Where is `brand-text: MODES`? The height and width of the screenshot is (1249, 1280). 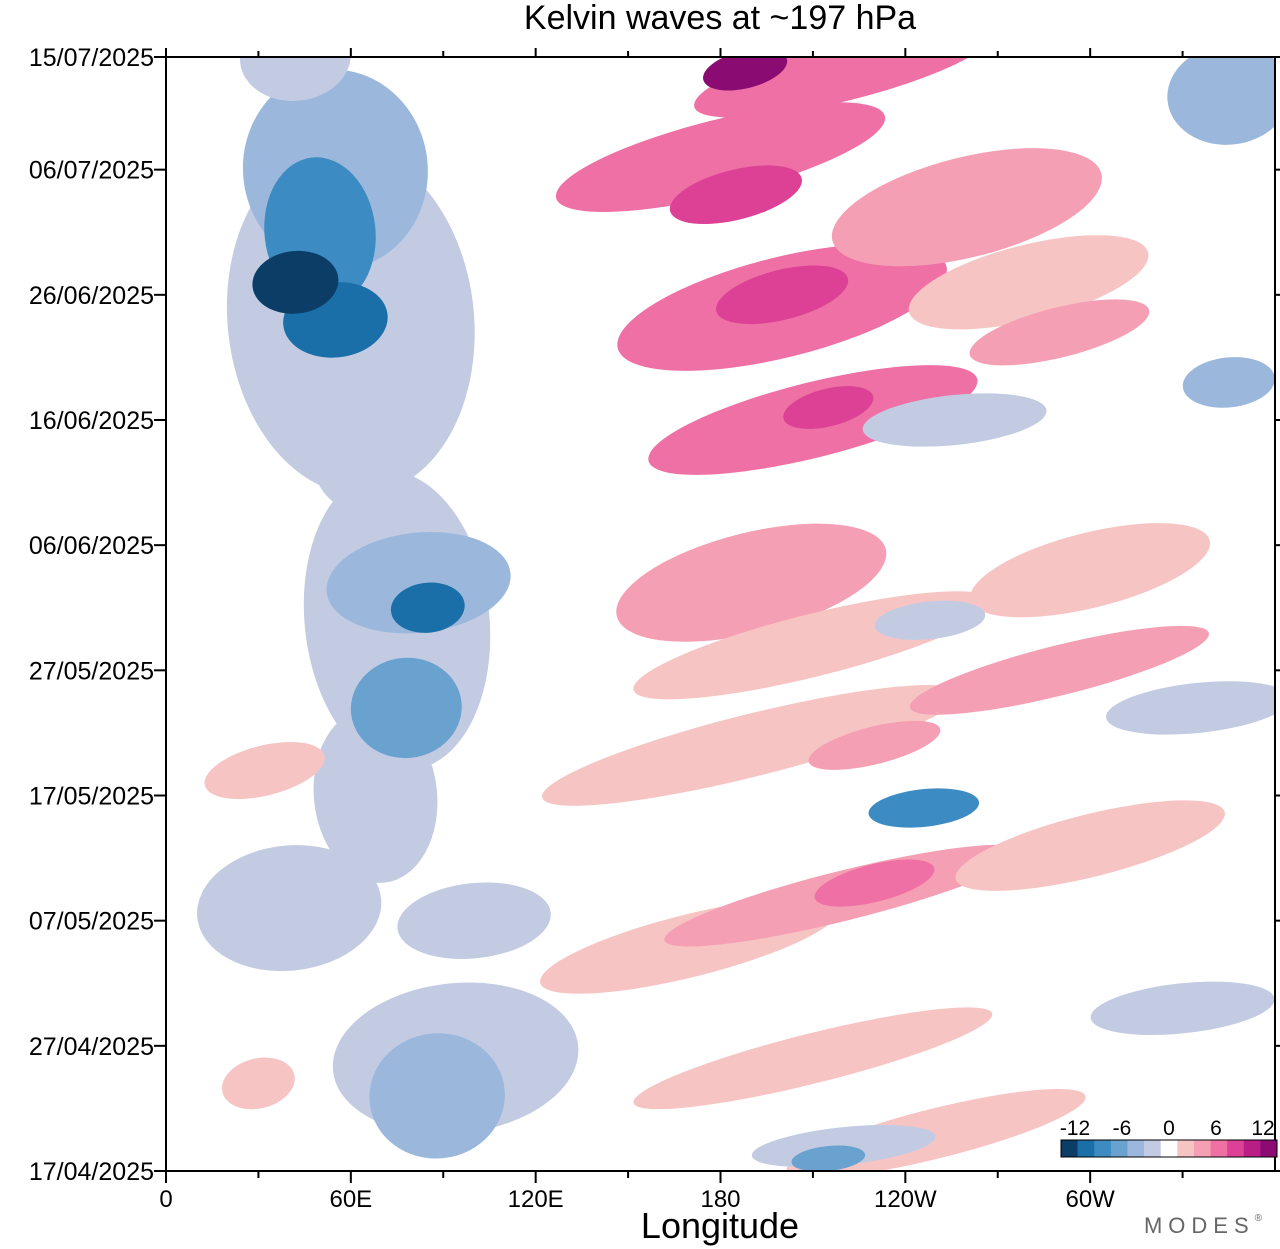 brand-text: MODES is located at coordinates (1199, 1225).